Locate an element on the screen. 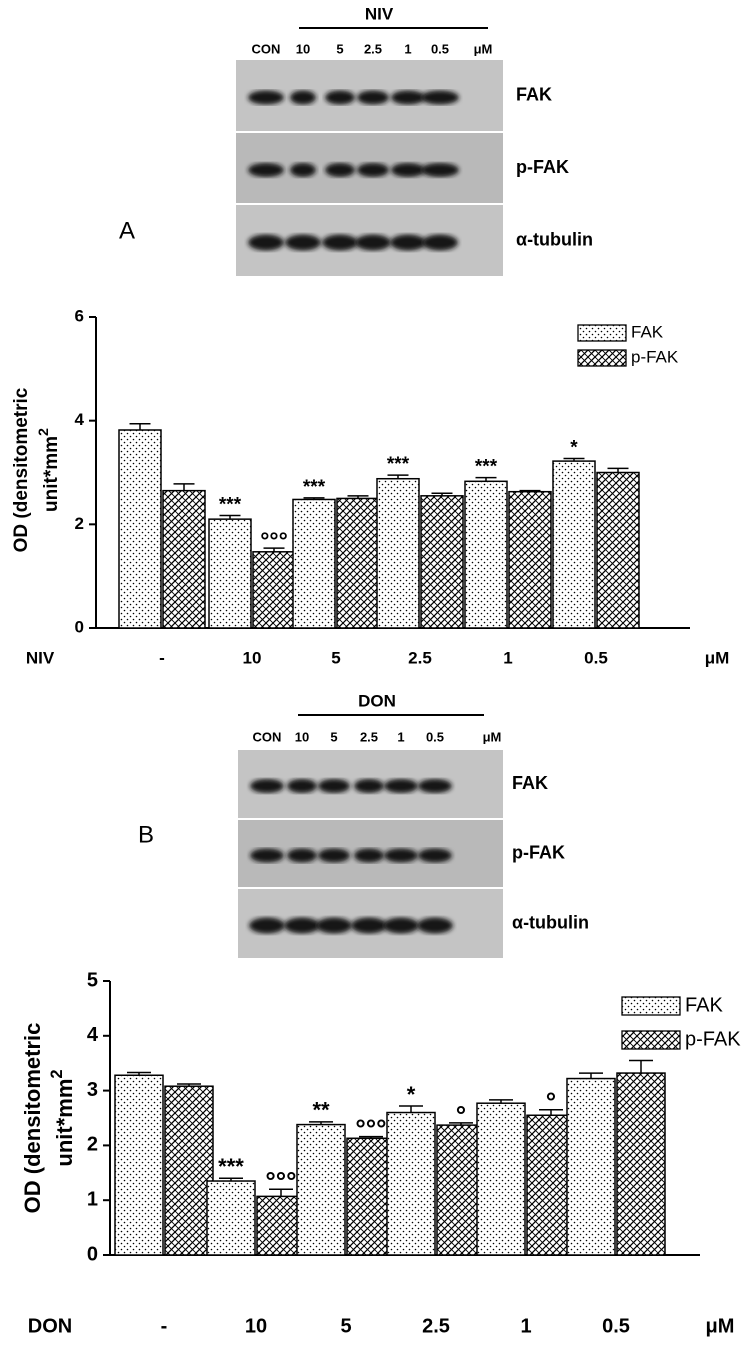  lane-label: μM is located at coordinates (483, 48).